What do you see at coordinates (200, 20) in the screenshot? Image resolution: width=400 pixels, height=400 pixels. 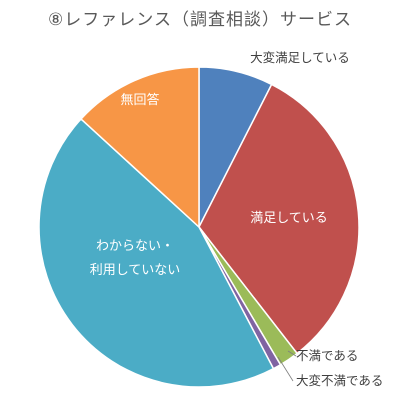 I see `chart-title: ⑧レファレンス（調査相談）サービス` at bounding box center [200, 20].